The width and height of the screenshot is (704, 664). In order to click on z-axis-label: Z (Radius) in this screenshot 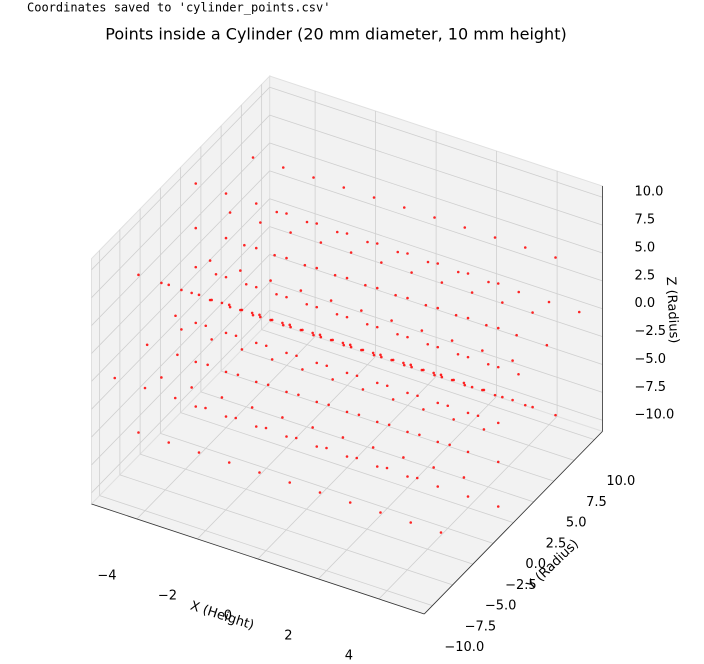, I will do `click(672, 309)`.